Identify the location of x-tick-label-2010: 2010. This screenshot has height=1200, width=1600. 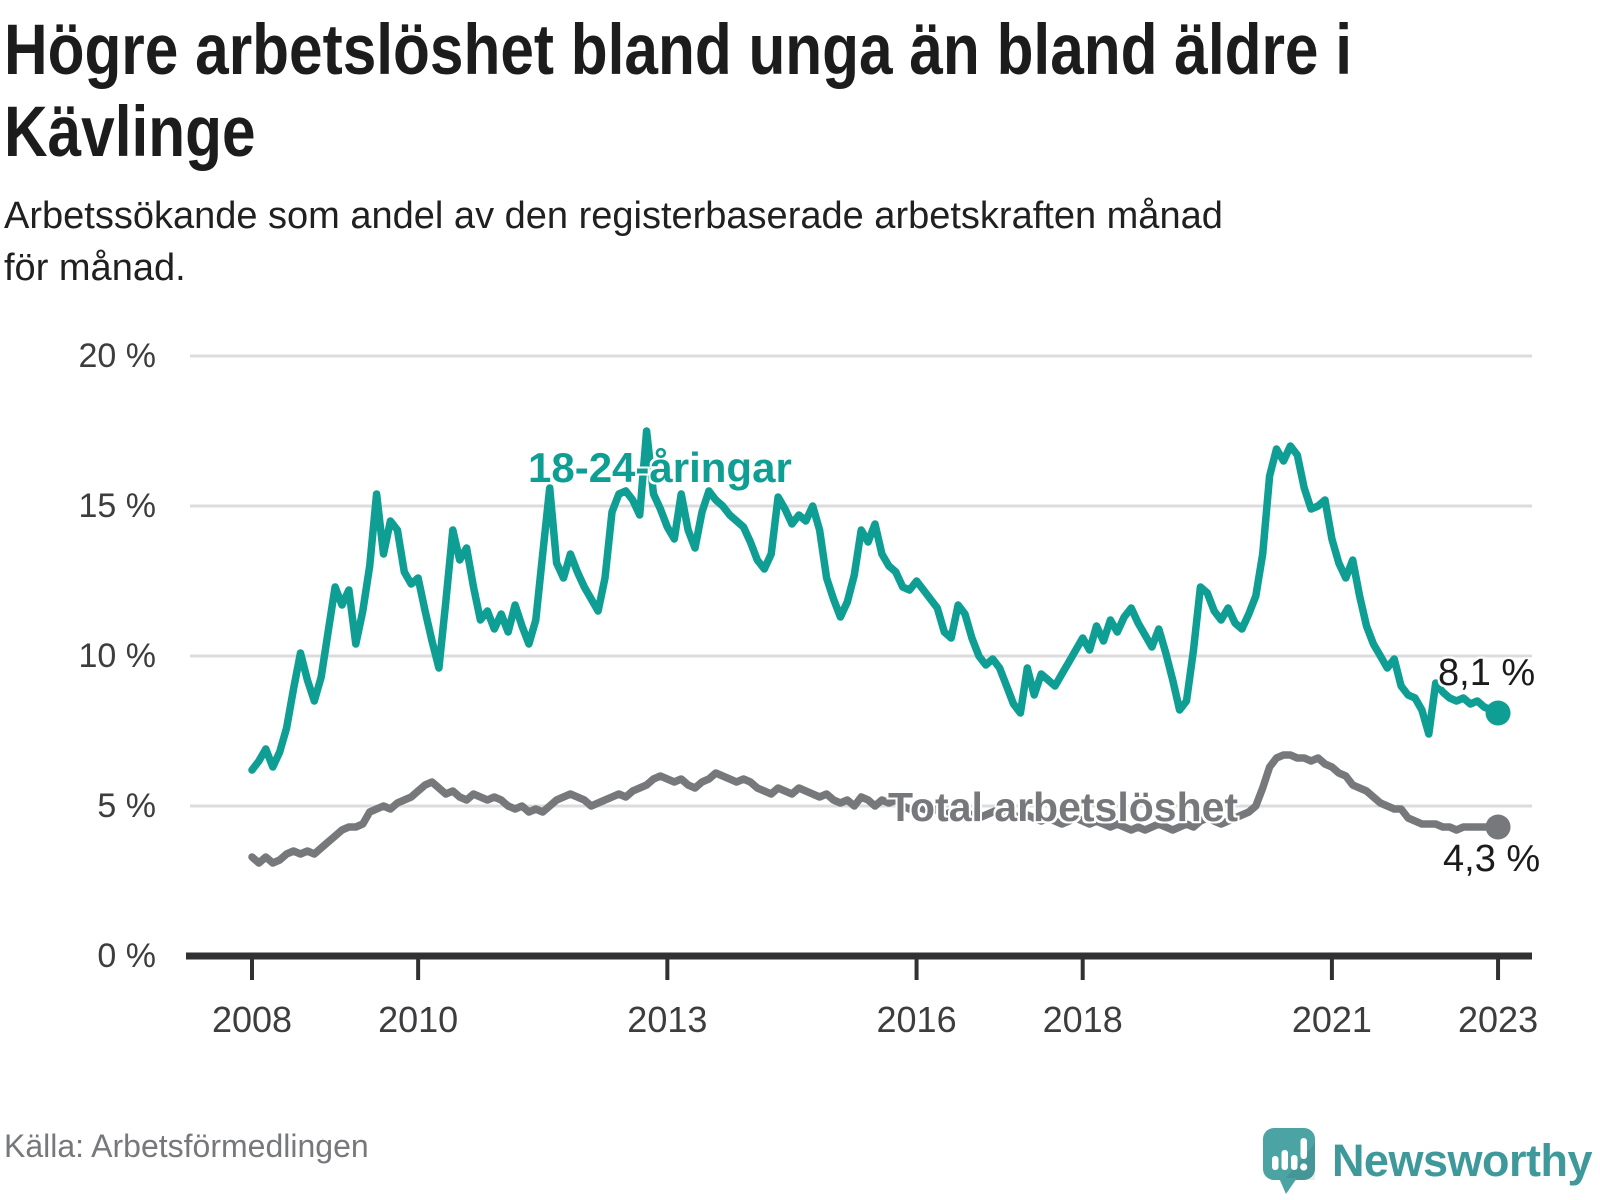
(418, 1019).